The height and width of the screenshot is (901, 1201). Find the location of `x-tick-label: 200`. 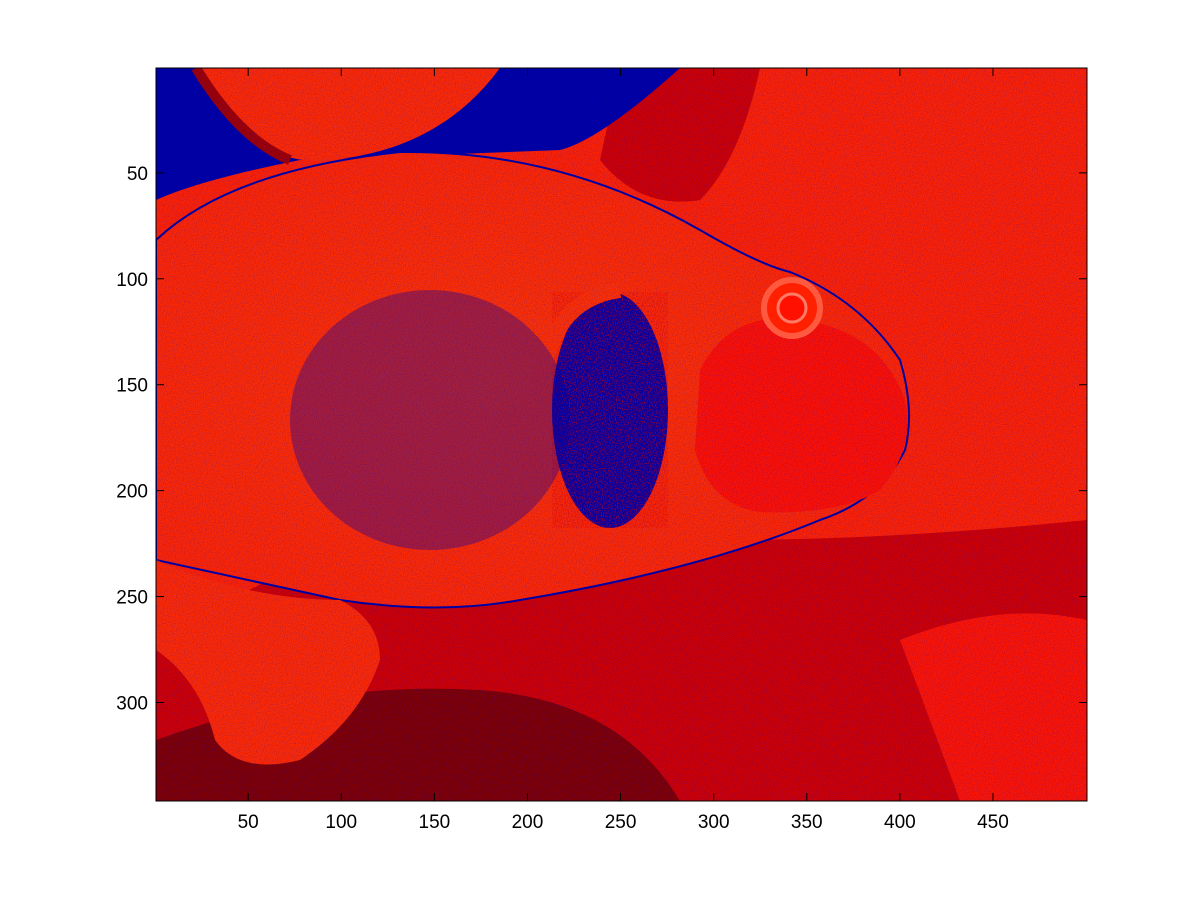

x-tick-label: 200 is located at coordinates (528, 822).